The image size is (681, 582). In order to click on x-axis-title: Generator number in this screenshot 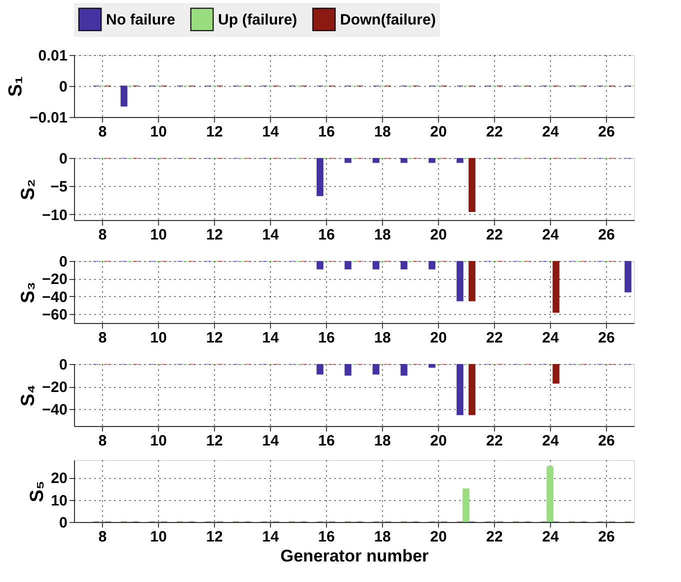, I will do `click(355, 556)`.